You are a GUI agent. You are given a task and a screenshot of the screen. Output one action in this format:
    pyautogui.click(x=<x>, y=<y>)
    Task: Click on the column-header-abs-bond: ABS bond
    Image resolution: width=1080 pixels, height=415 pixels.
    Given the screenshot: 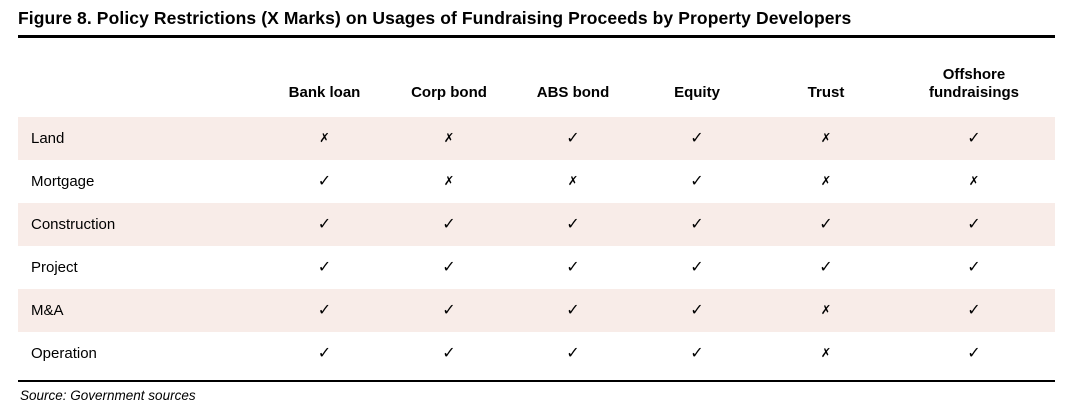 What is the action you would take?
    pyautogui.click(x=573, y=77)
    